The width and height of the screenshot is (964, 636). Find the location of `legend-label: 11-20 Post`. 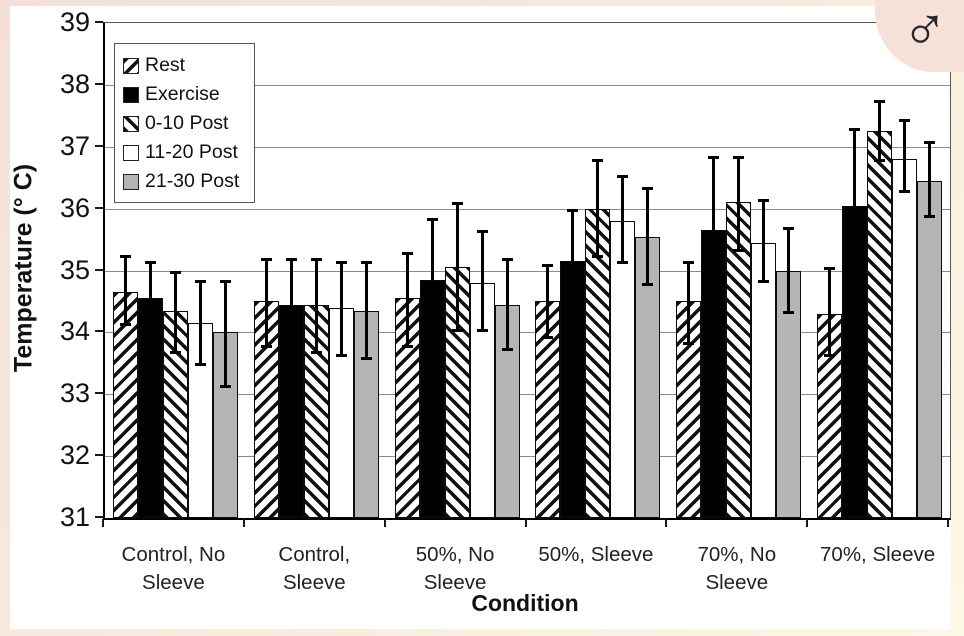

legend-label: 11-20 Post is located at coordinates (191, 152).